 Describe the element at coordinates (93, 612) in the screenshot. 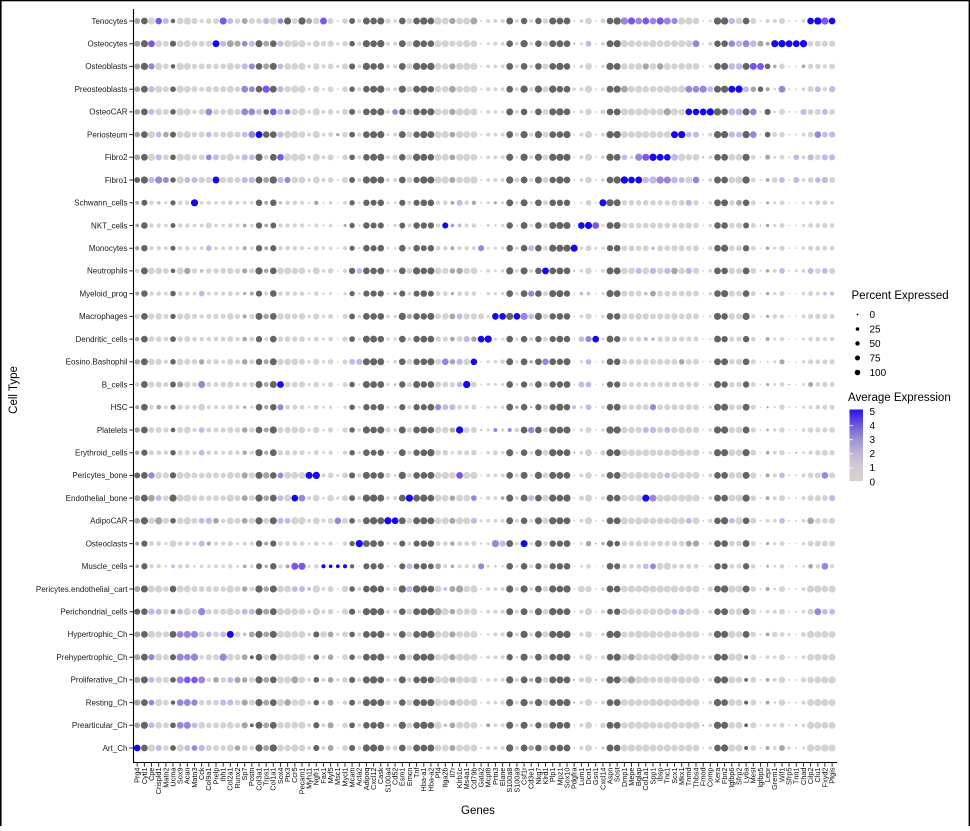

I see `svg-text: Perichondrial_cells` at that location.